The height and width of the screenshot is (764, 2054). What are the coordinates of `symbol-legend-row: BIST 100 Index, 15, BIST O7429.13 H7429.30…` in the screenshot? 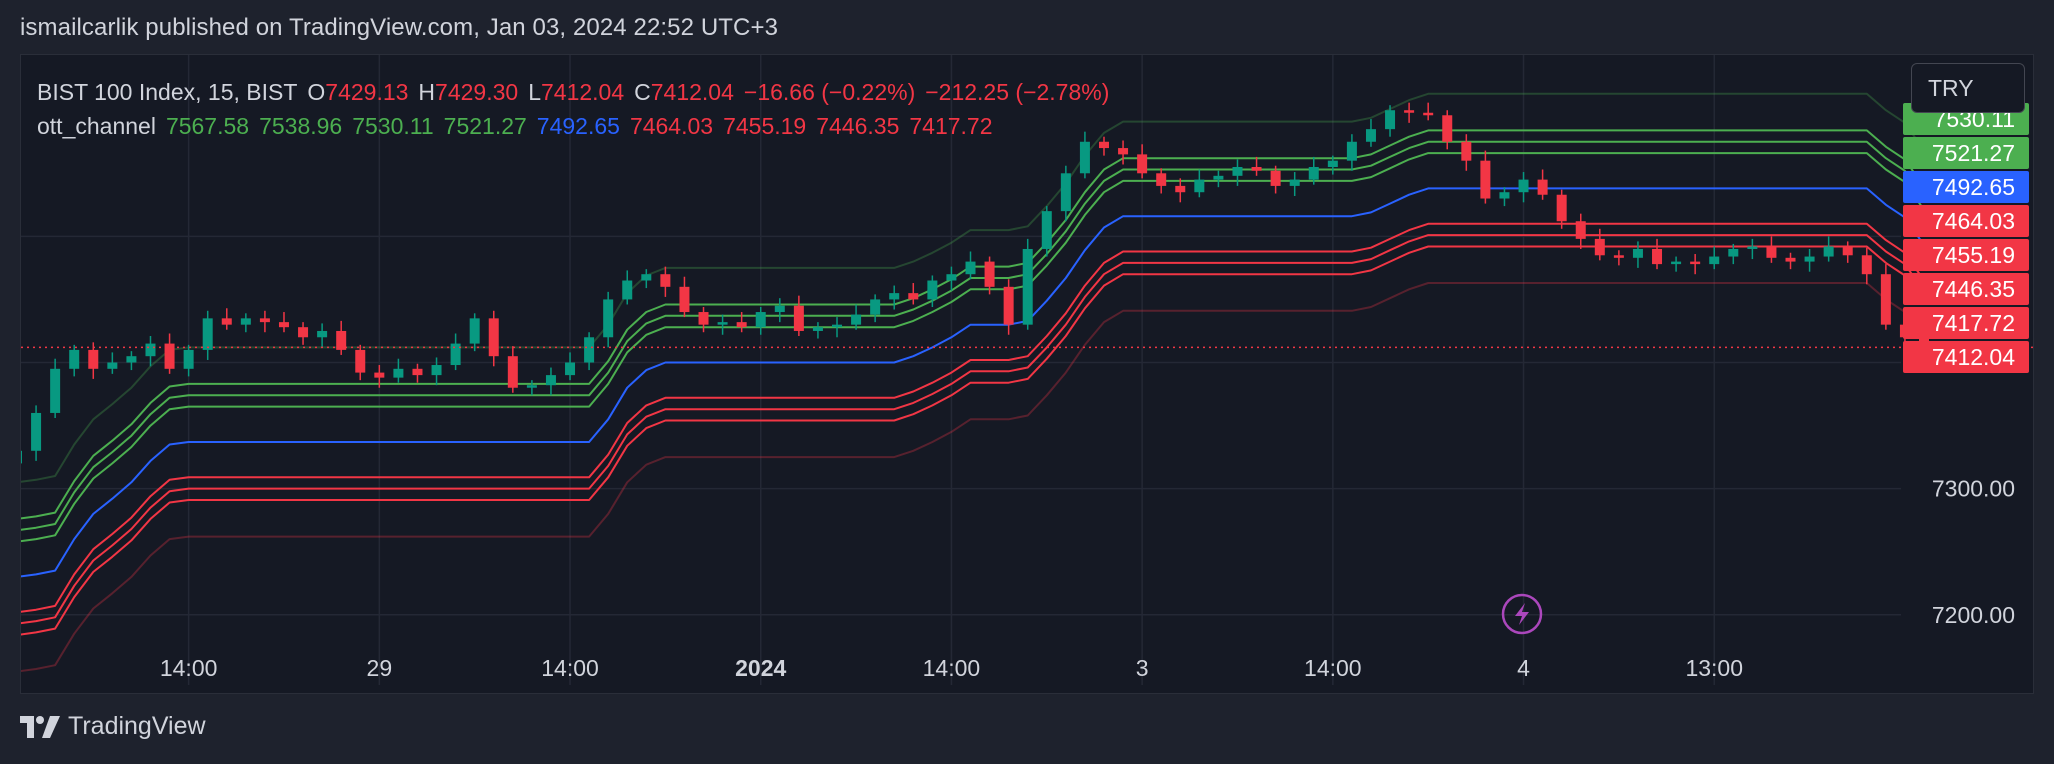 It's located at (578, 92).